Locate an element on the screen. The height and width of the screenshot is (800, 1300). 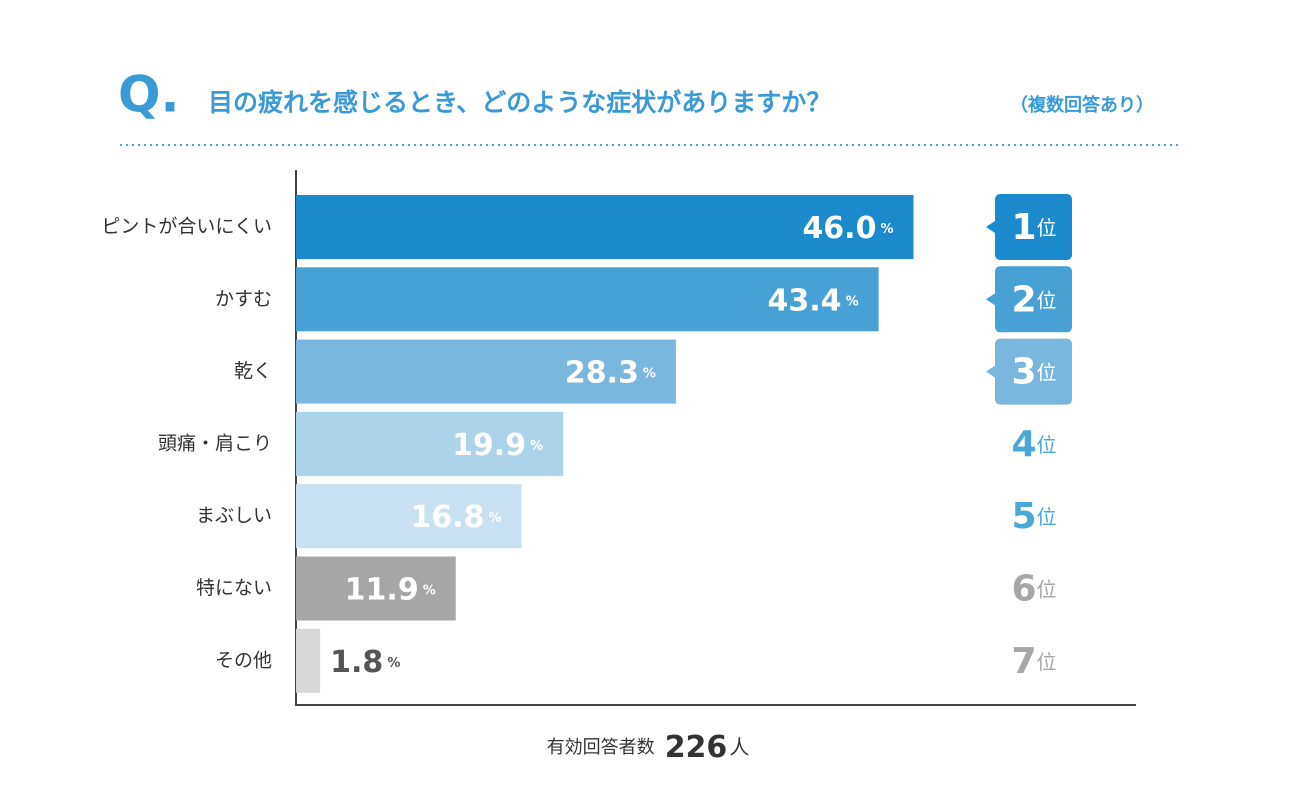
rank-number: 1 is located at coordinates (1023, 227).